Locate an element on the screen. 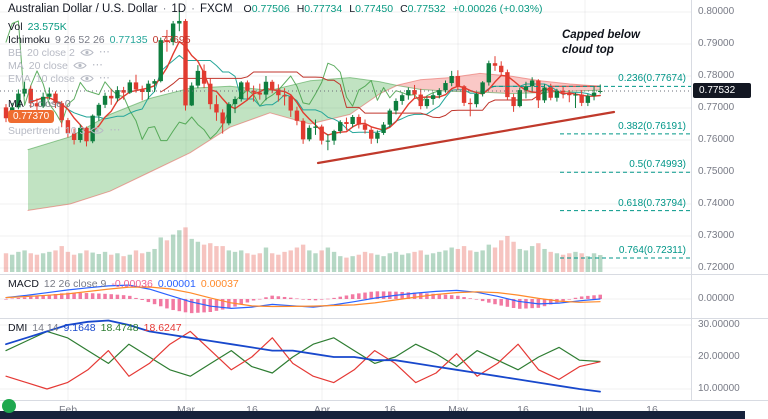 The image size is (768, 419). price-axis-label: 0.78000 is located at coordinates (716, 75).